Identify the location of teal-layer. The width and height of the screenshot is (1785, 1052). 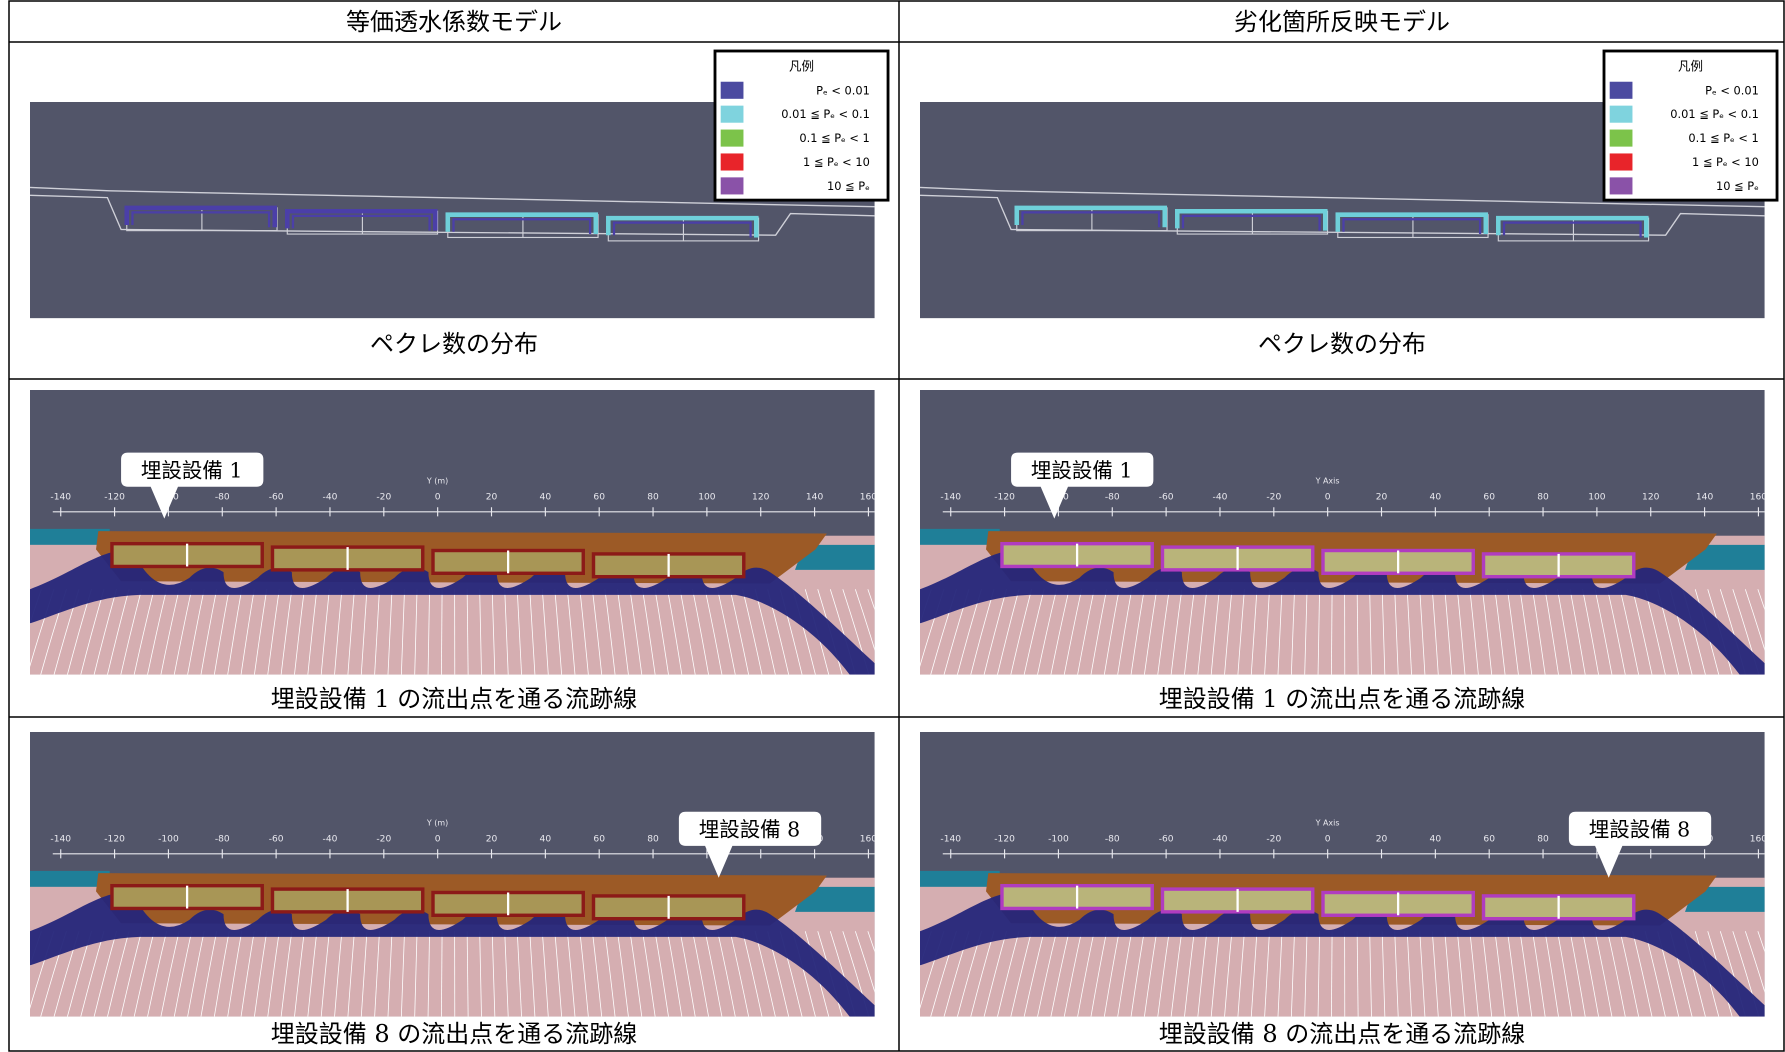
(1724, 899).